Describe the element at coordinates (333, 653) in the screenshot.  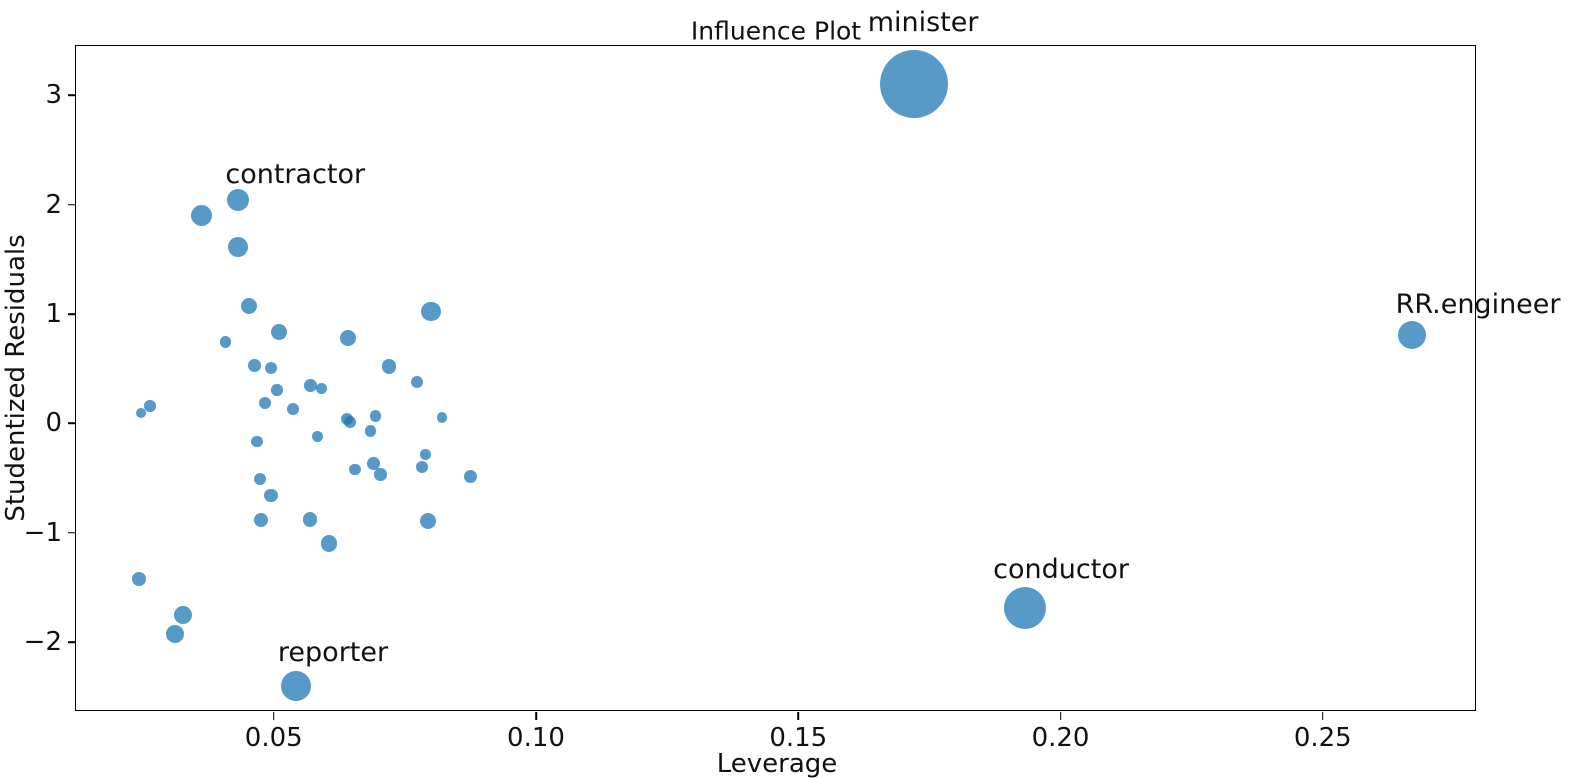
I see `point-label-reporter: reporter` at that location.